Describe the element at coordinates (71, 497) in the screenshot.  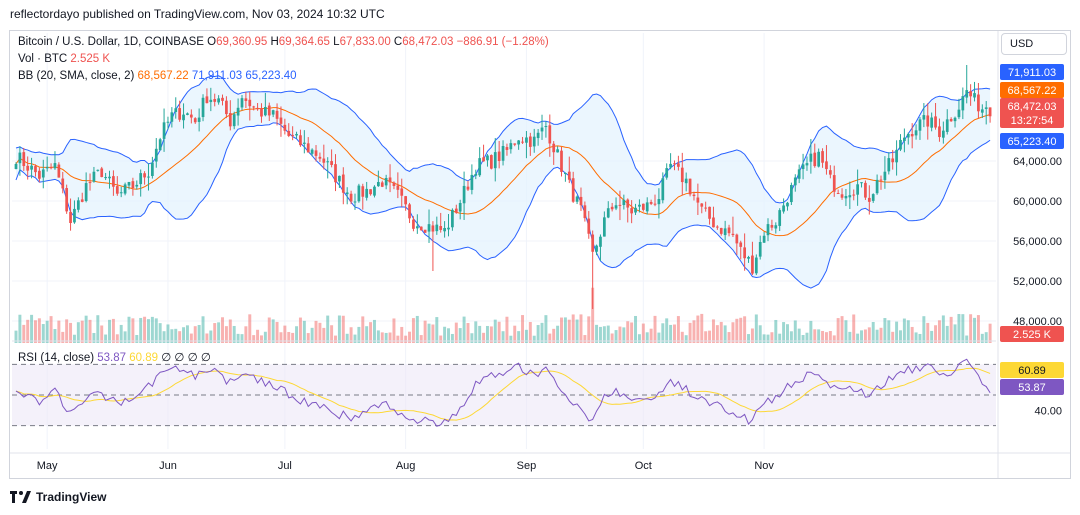
I see `brand-label: TradingView` at that location.